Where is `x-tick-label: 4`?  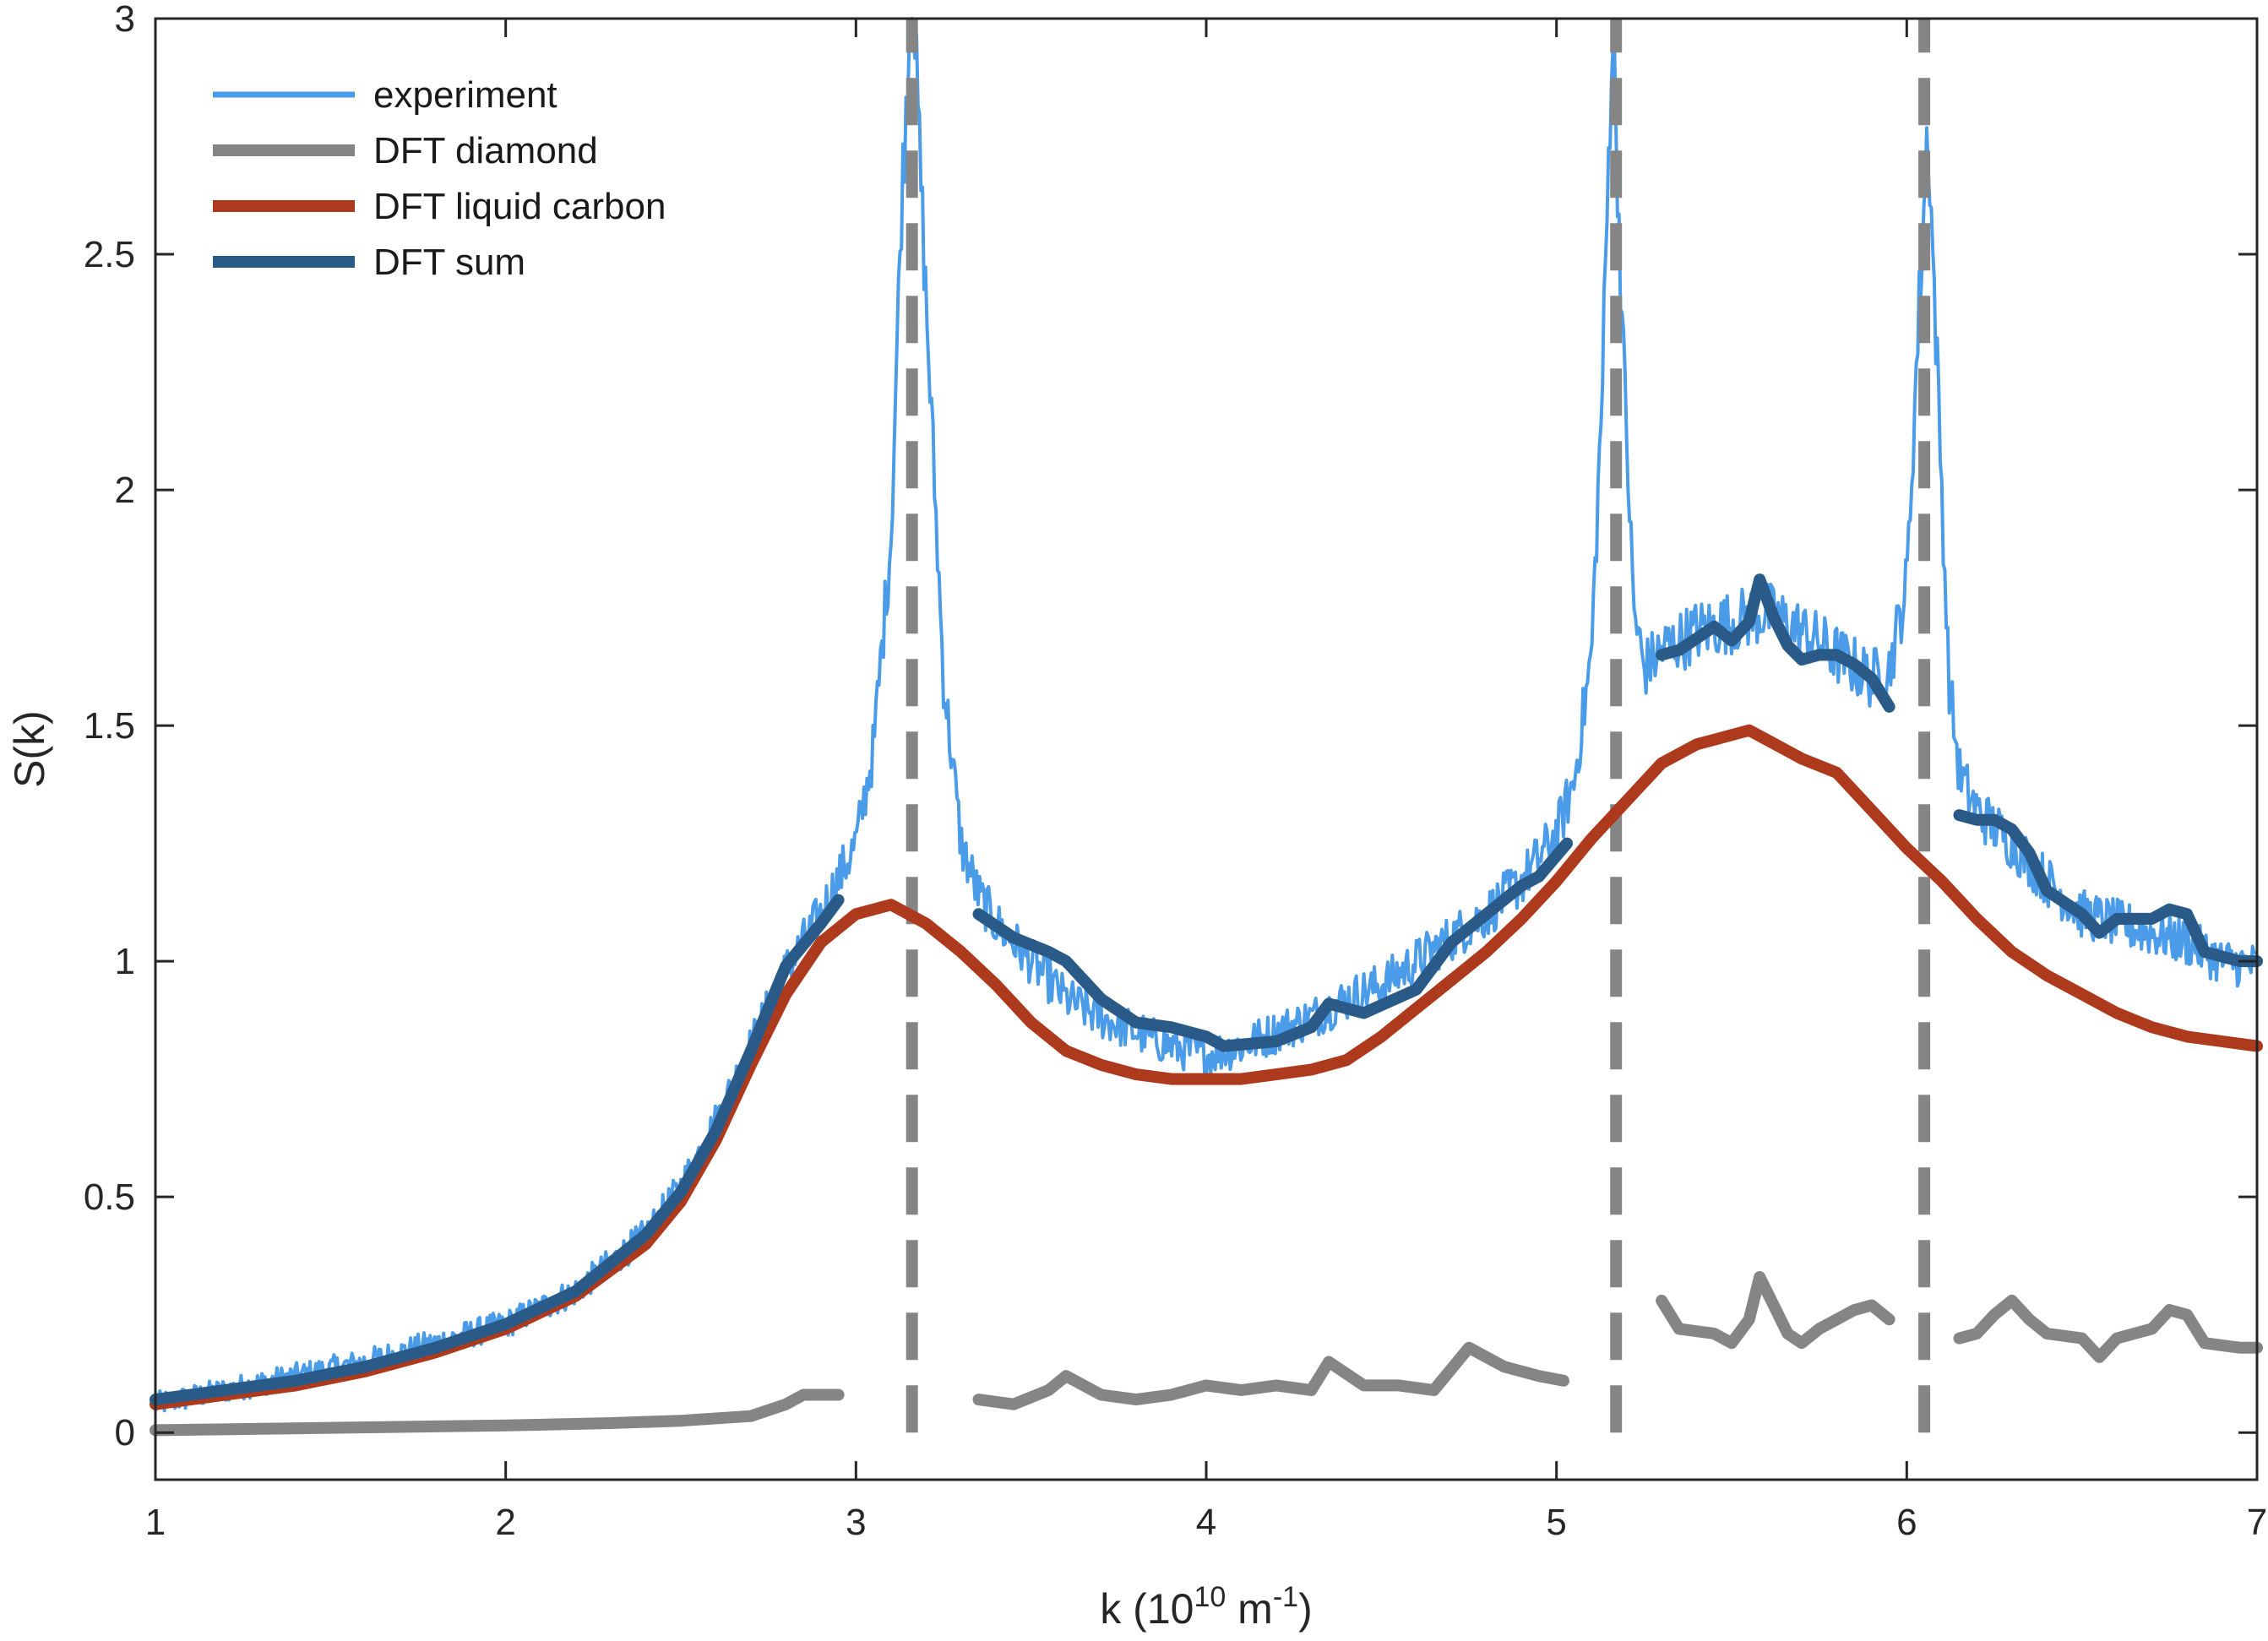 x-tick-label: 4 is located at coordinates (1206, 1522).